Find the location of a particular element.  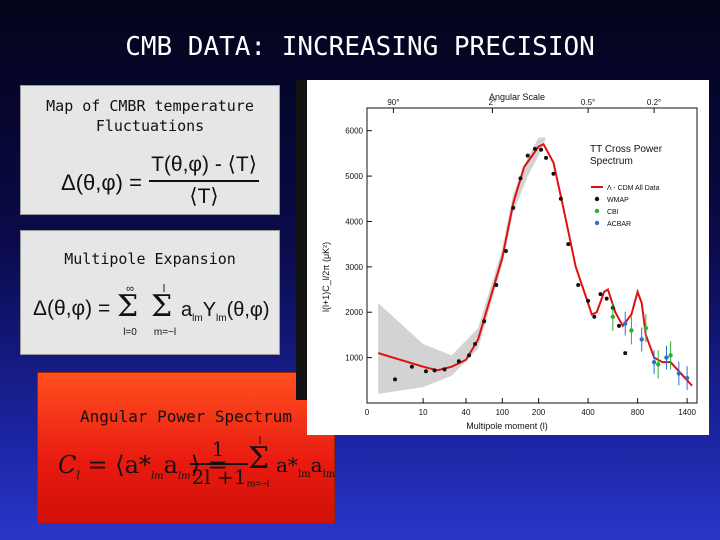

power-sum-symbol: Σ is located at coordinates (259, 458).